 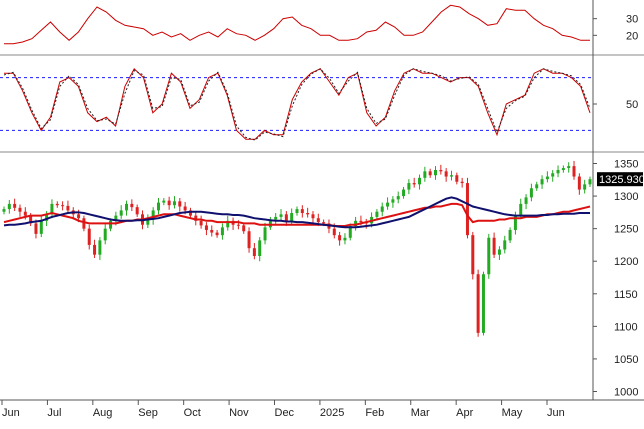 I want to click on price-tick-label: 1300, so click(x=626, y=197).